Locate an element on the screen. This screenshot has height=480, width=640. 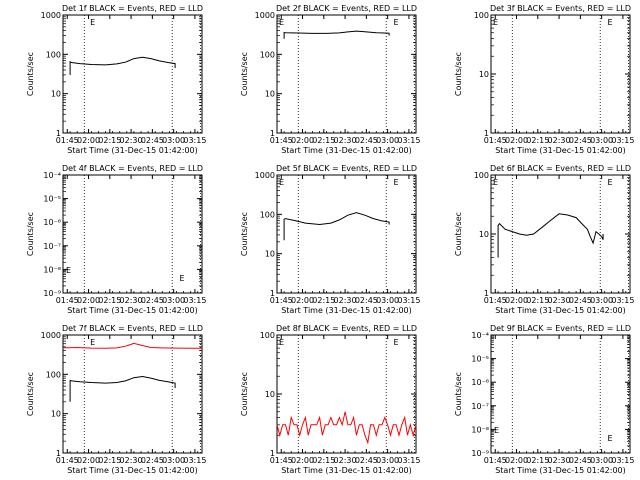
panel-title: Det 4f BLACK = Events, RED = LLD is located at coordinates (132, 168).